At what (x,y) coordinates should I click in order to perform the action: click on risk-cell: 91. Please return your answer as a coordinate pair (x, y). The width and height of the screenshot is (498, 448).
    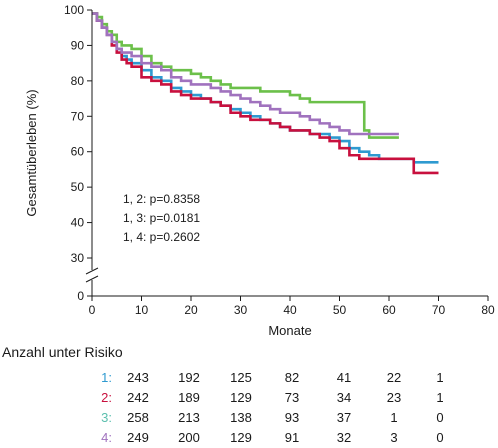
    Looking at the image, I should click on (292, 437).